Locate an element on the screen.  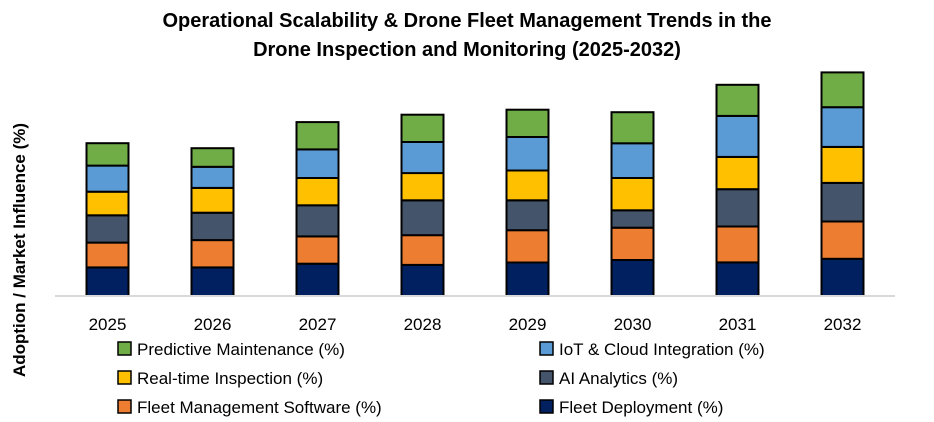
bar-segment-predictive-maintenance-2027 is located at coordinates (317, 136).